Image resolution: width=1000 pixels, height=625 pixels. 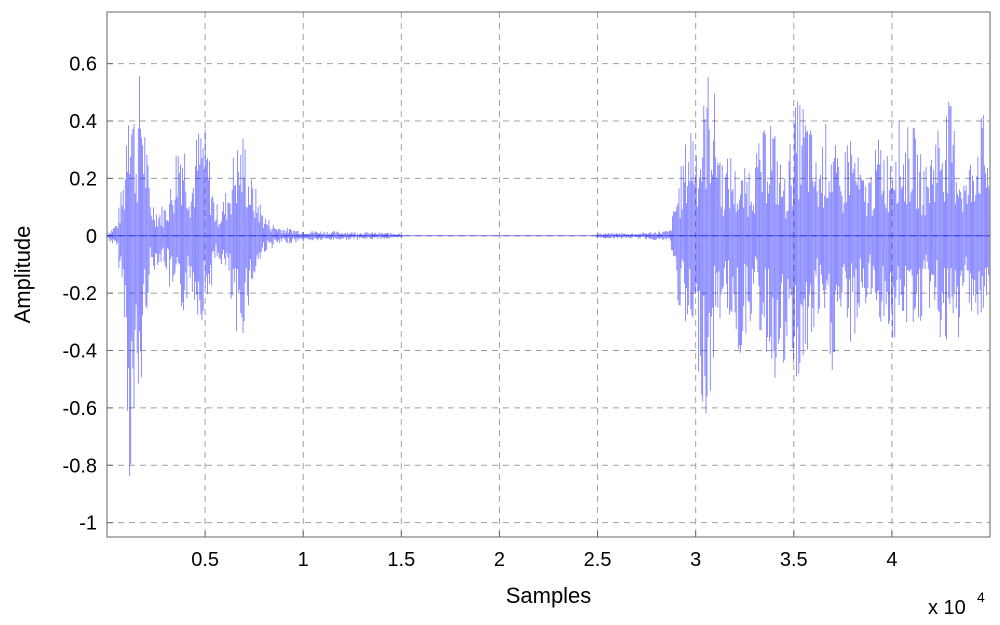 What do you see at coordinates (83, 179) in the screenshot?
I see `y-tick-label: 0.2` at bounding box center [83, 179].